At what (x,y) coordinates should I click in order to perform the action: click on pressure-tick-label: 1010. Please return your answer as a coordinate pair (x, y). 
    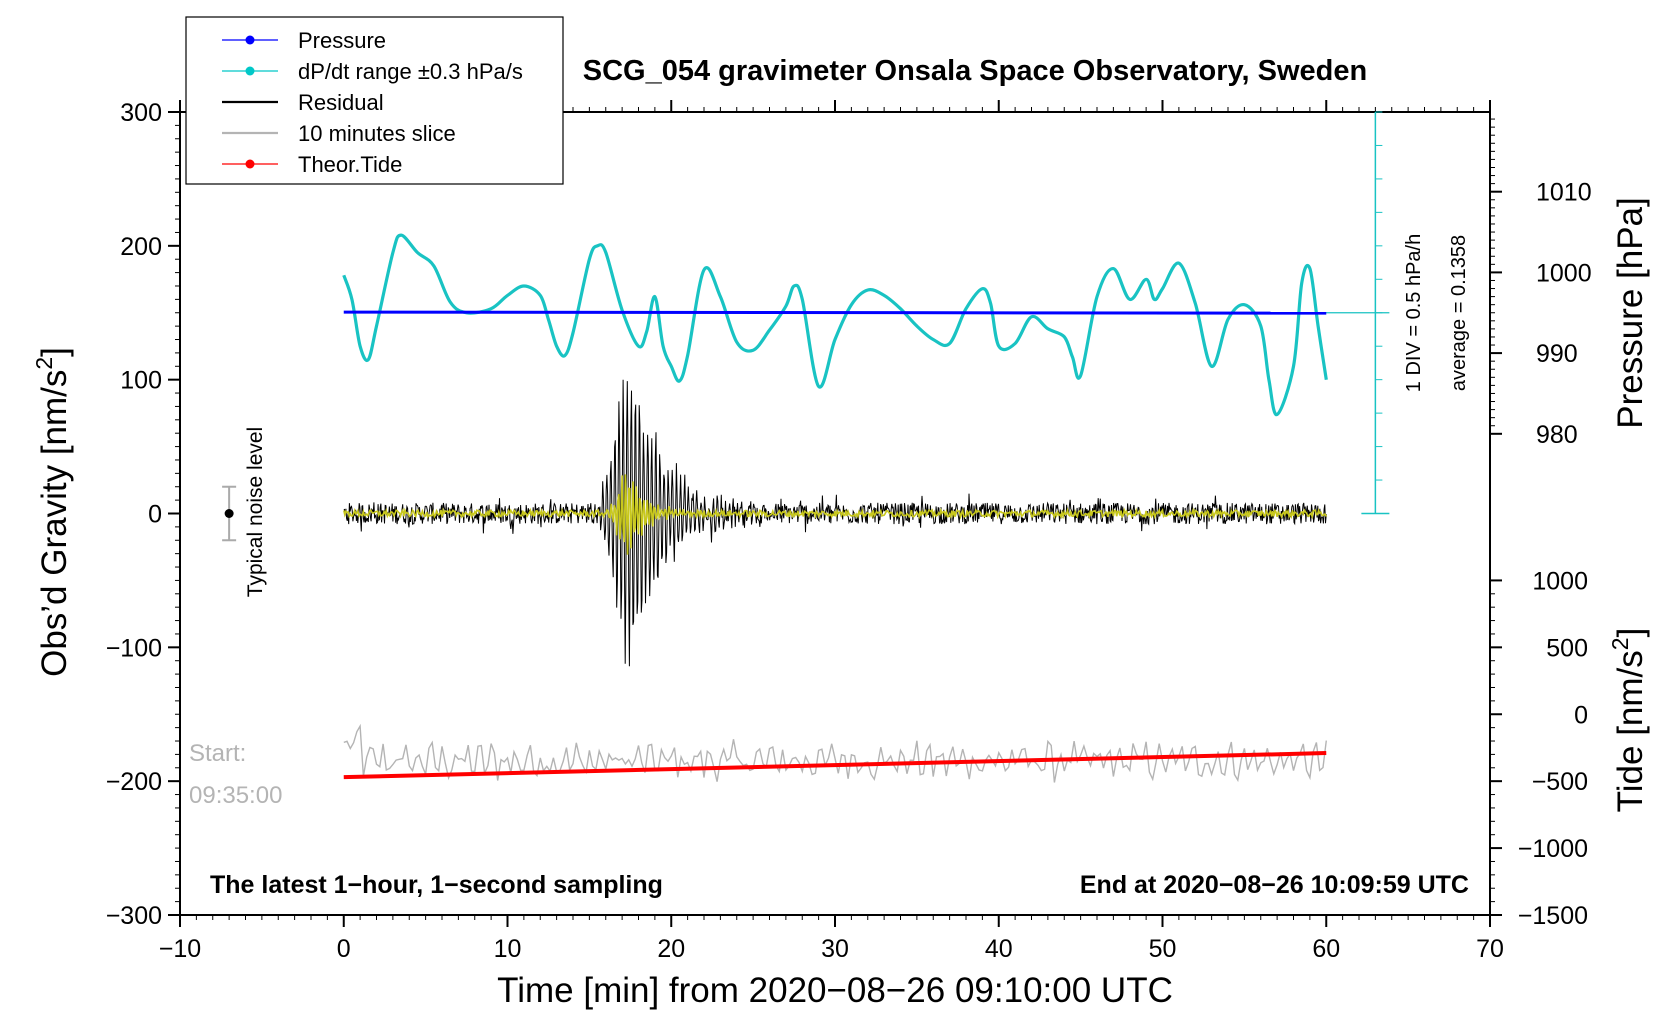
    Looking at the image, I should click on (1564, 193).